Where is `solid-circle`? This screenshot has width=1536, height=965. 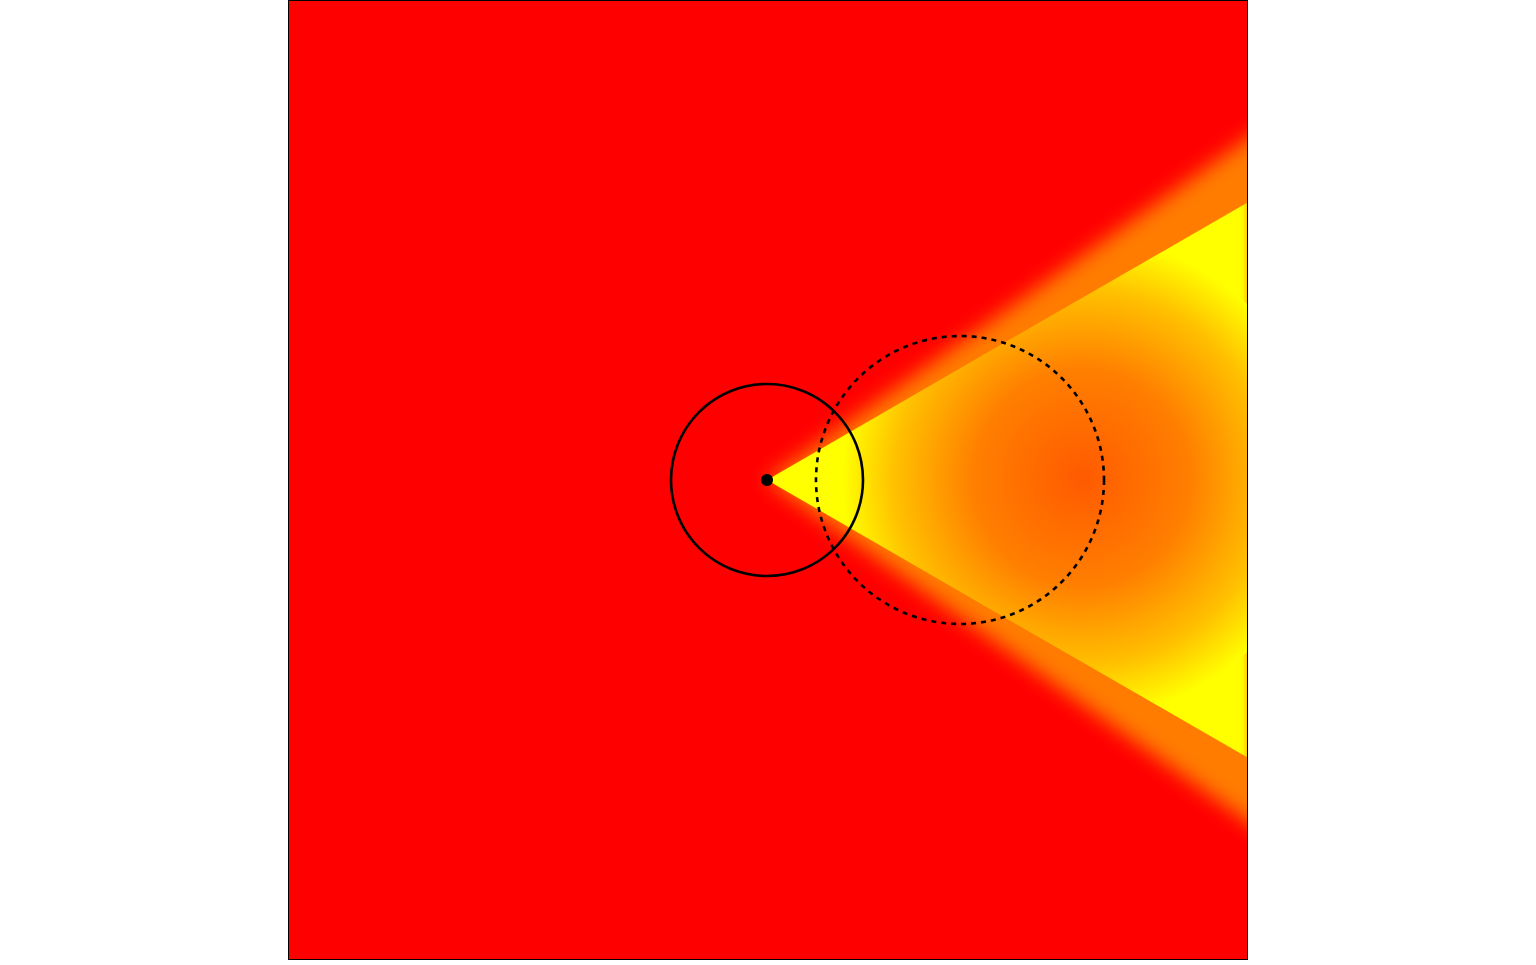
solid-circle is located at coordinates (767, 480).